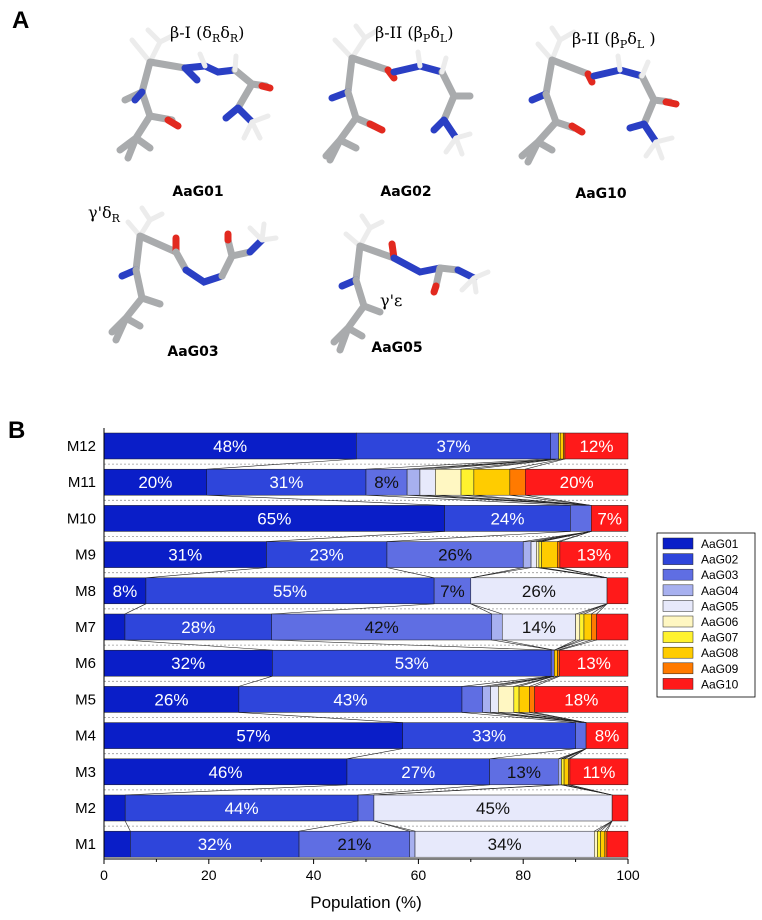 The height and width of the screenshot is (920, 762). I want to click on data-label-m4-aag10: 8%, so click(607, 736).